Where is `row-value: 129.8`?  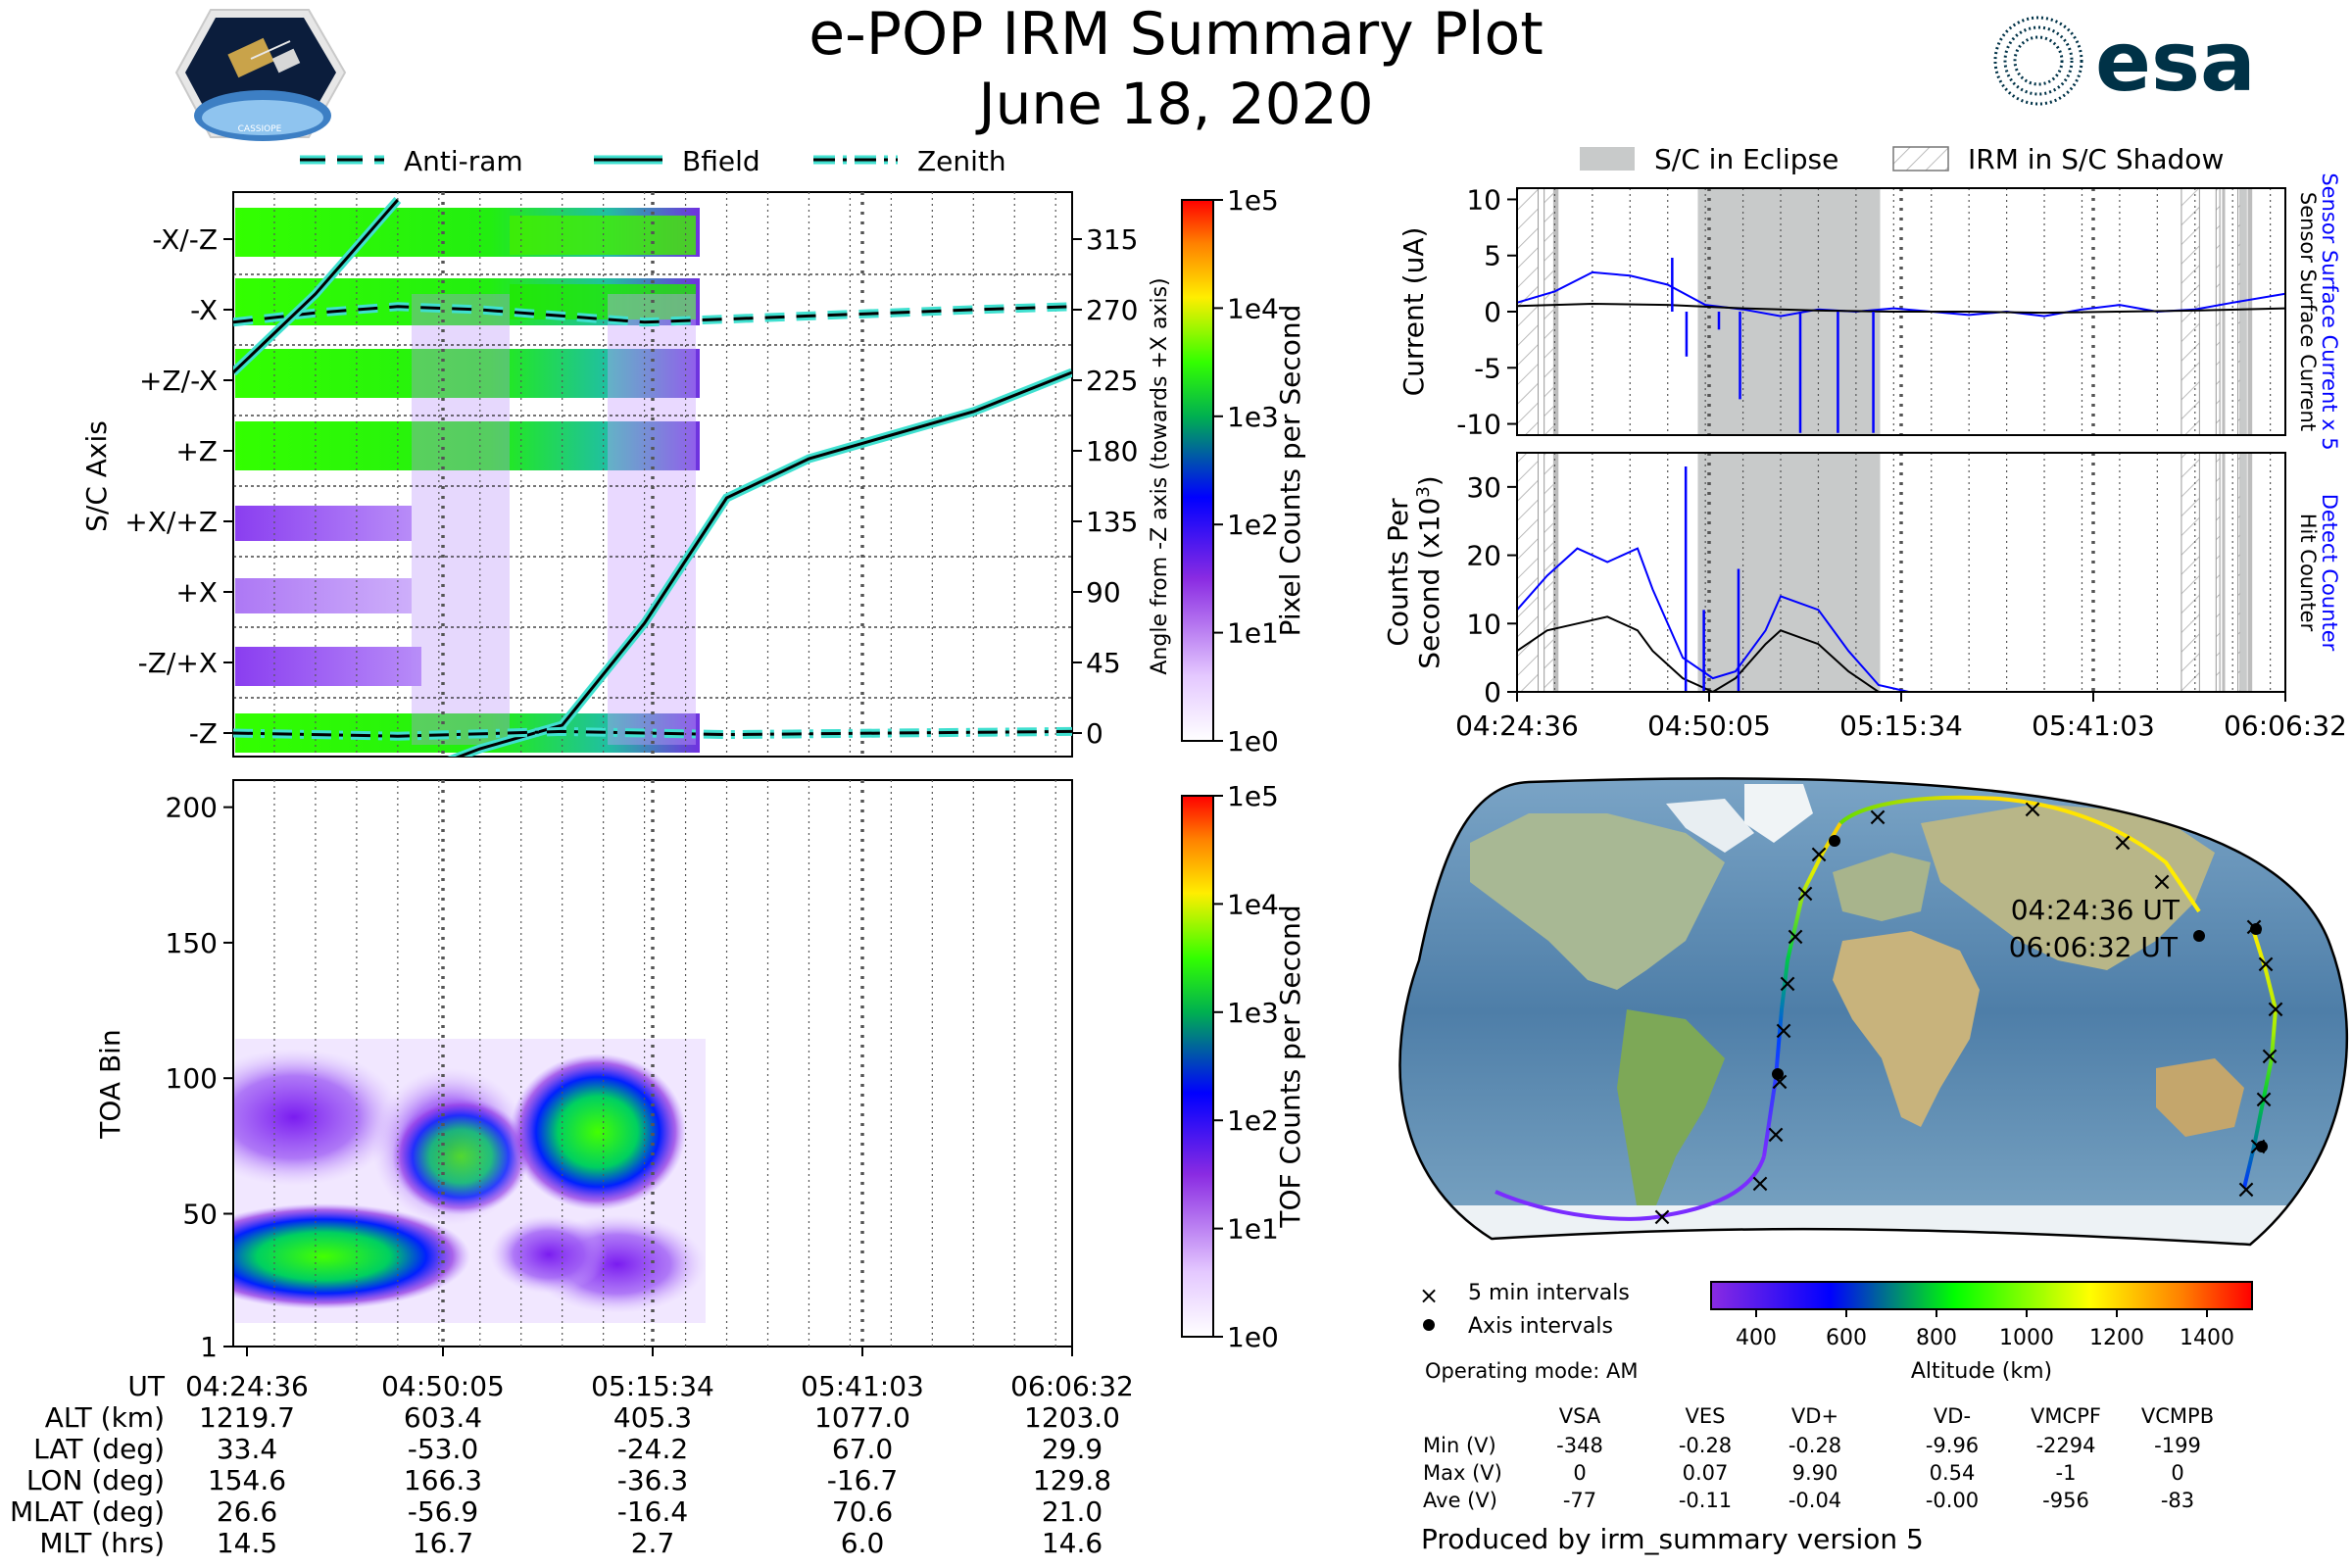
row-value: 129.8 is located at coordinates (1072, 1480).